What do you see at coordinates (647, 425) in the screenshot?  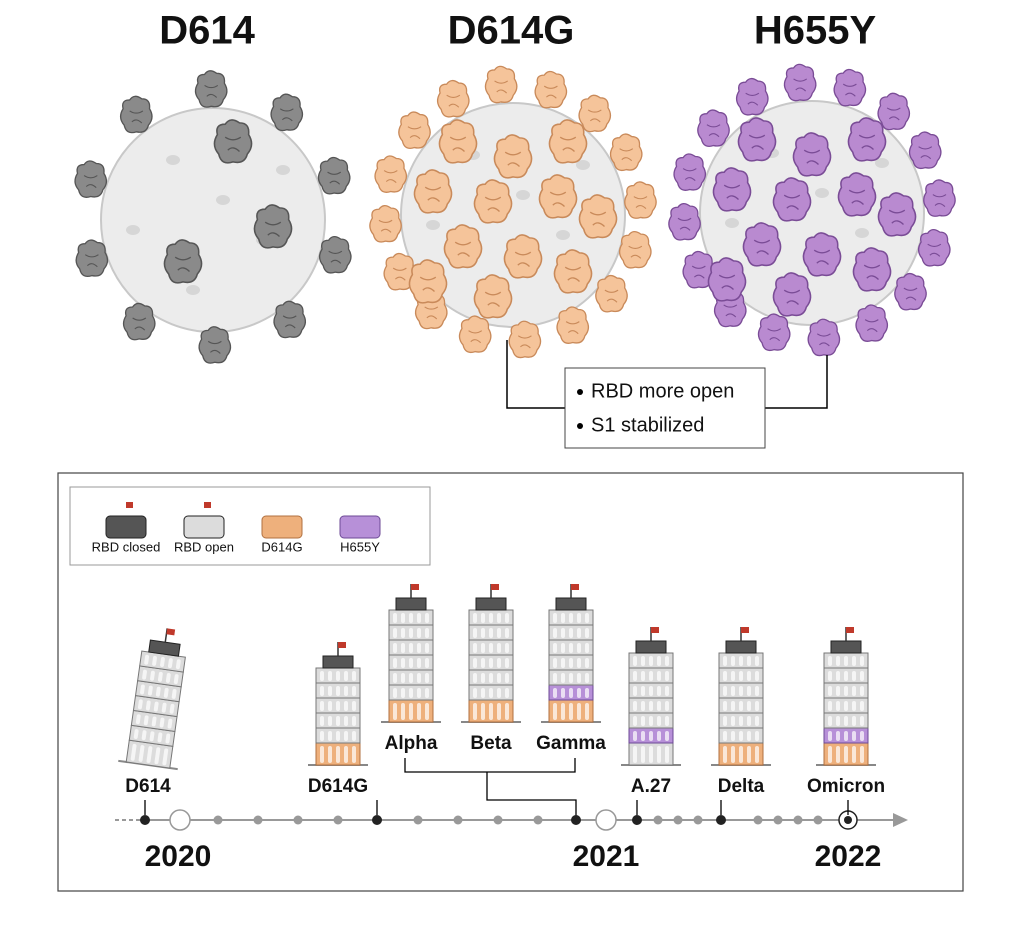 I see `callout-item: S1 stabilized` at bounding box center [647, 425].